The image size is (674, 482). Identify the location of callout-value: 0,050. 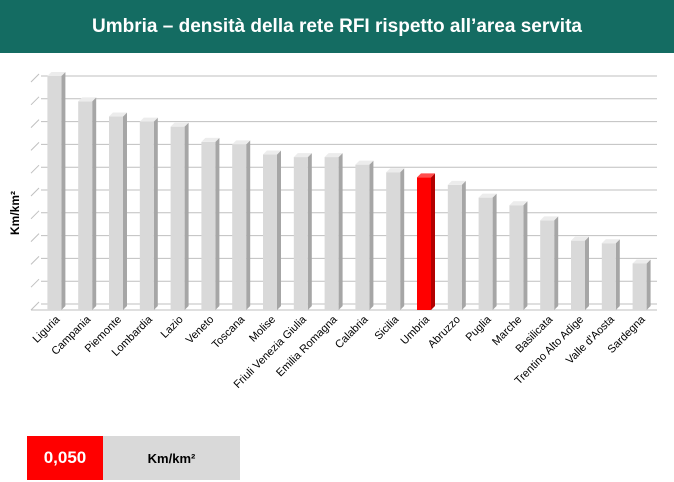
(65, 458).